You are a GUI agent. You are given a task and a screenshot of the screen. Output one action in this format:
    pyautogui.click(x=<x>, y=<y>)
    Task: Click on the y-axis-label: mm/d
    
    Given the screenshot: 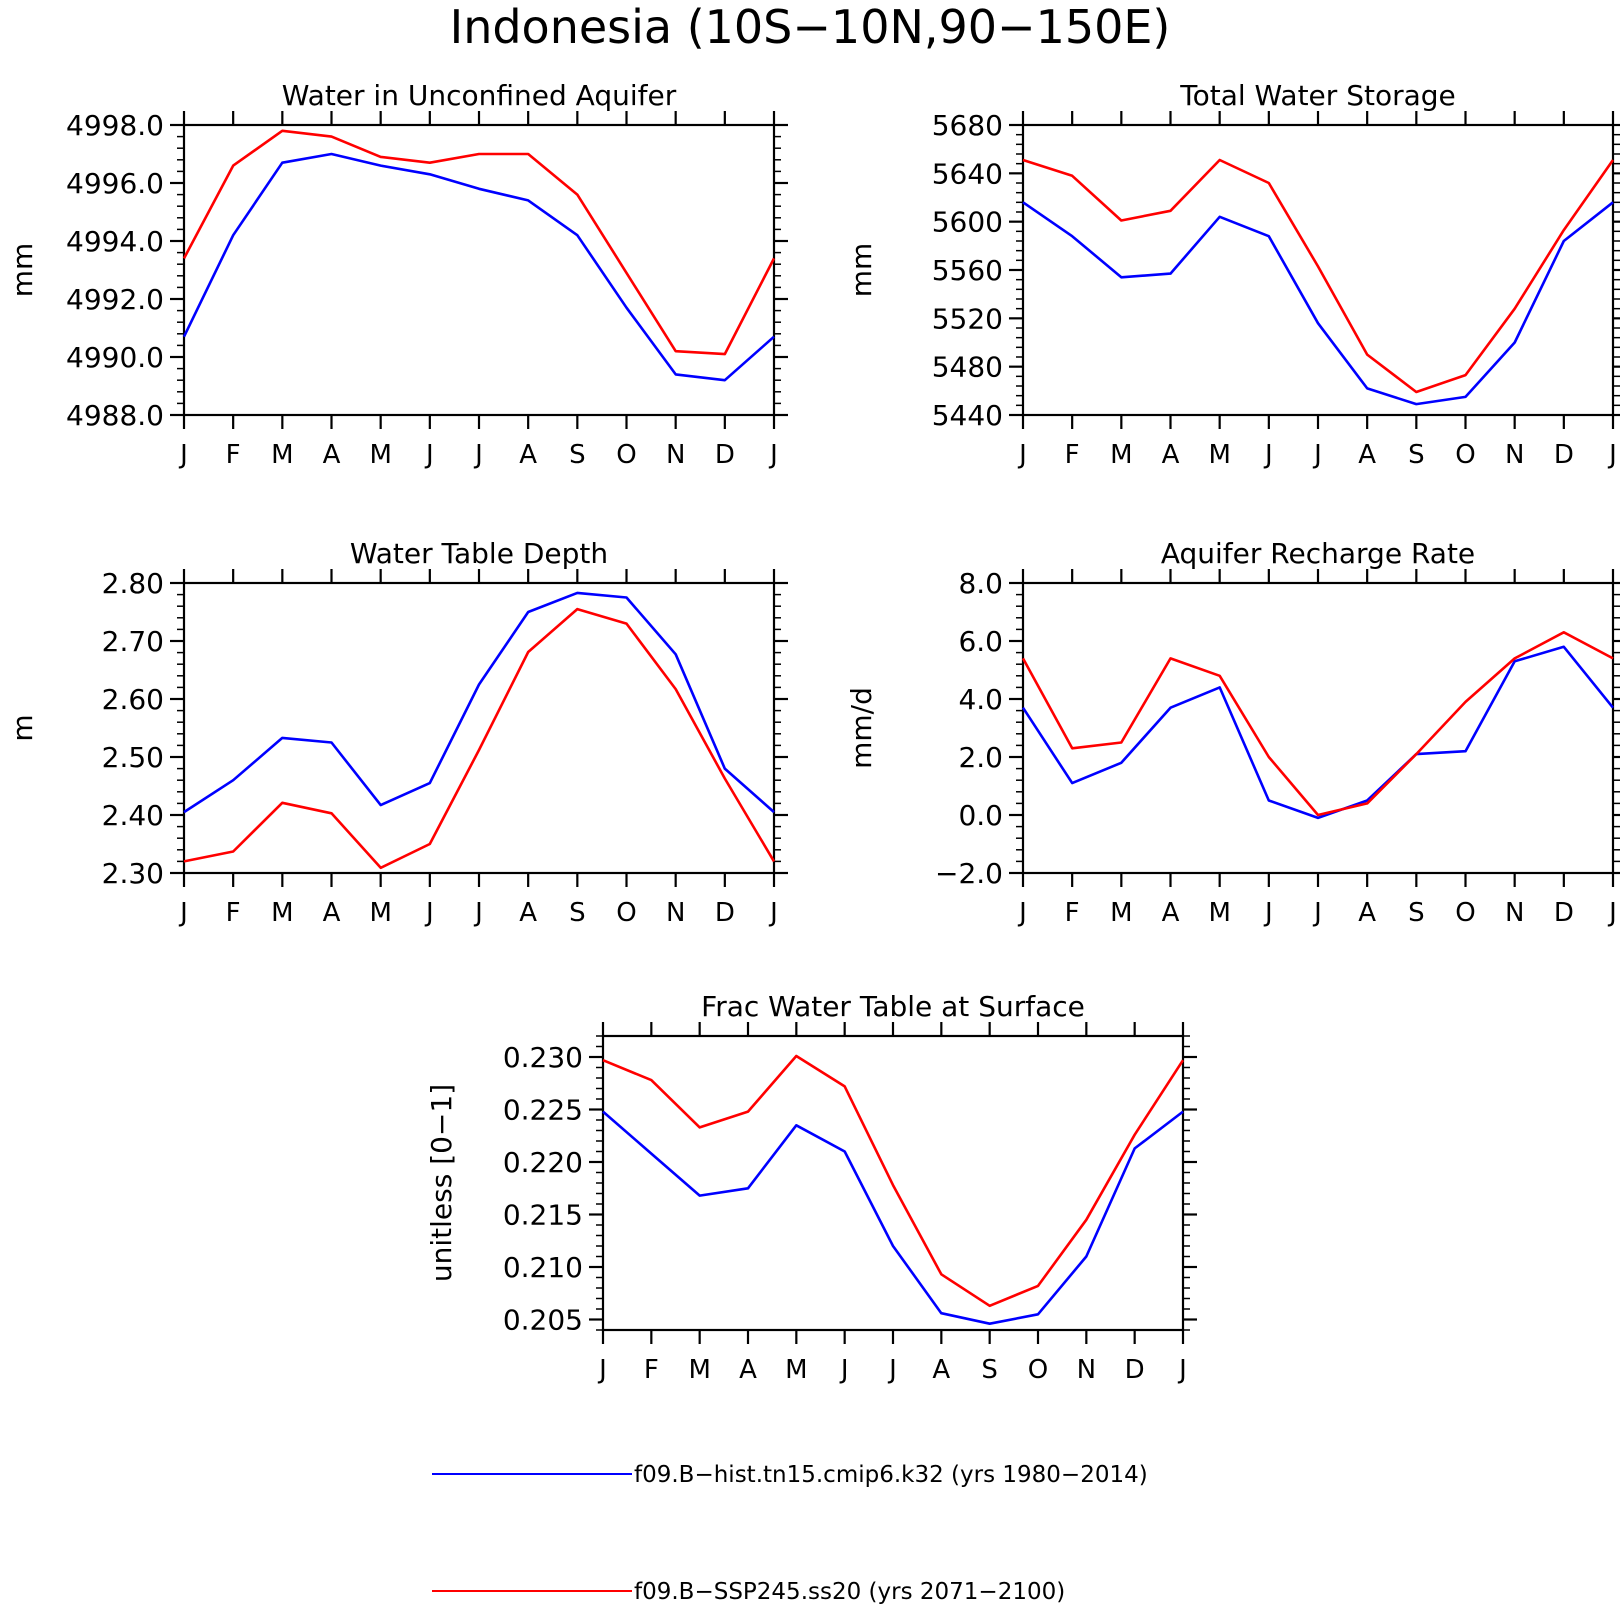 What is the action you would take?
    pyautogui.click(x=861, y=728)
    